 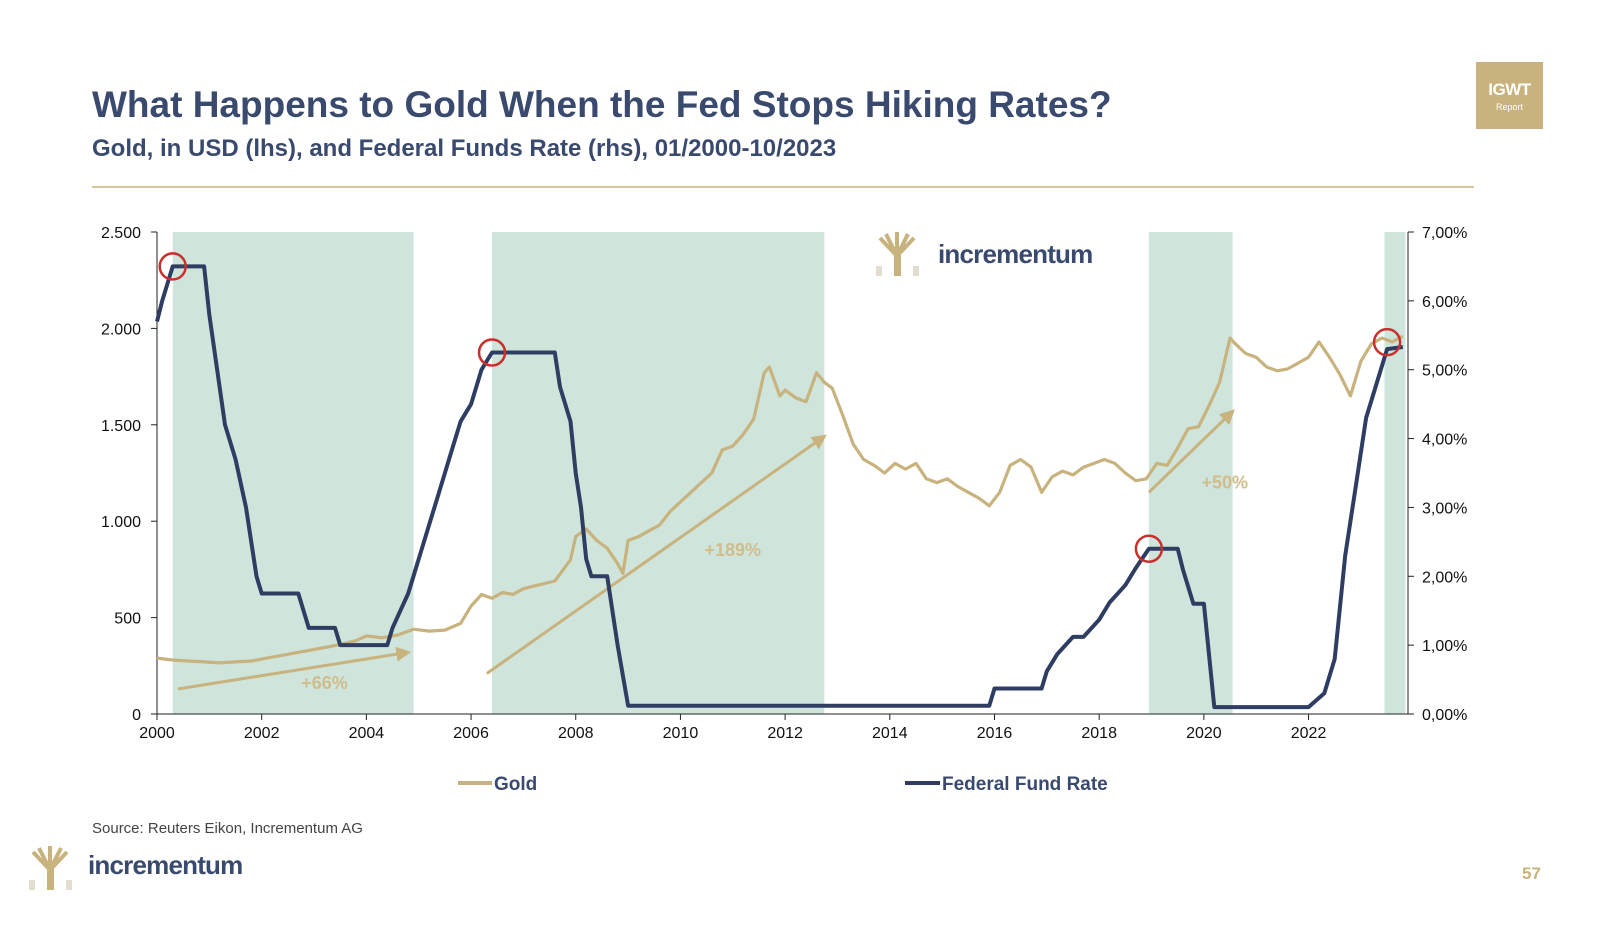 What do you see at coordinates (1444, 302) in the screenshot?
I see `right-tick-label-6: 6,00%` at bounding box center [1444, 302].